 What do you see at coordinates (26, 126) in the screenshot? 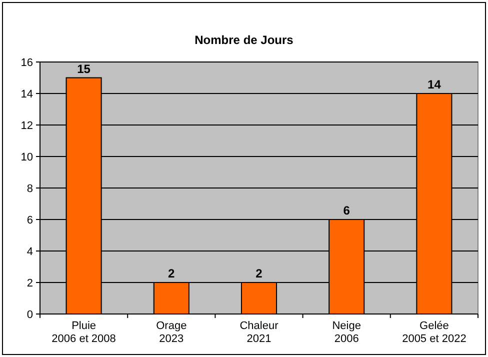
I see `y-tick-label: 12` at bounding box center [26, 126].